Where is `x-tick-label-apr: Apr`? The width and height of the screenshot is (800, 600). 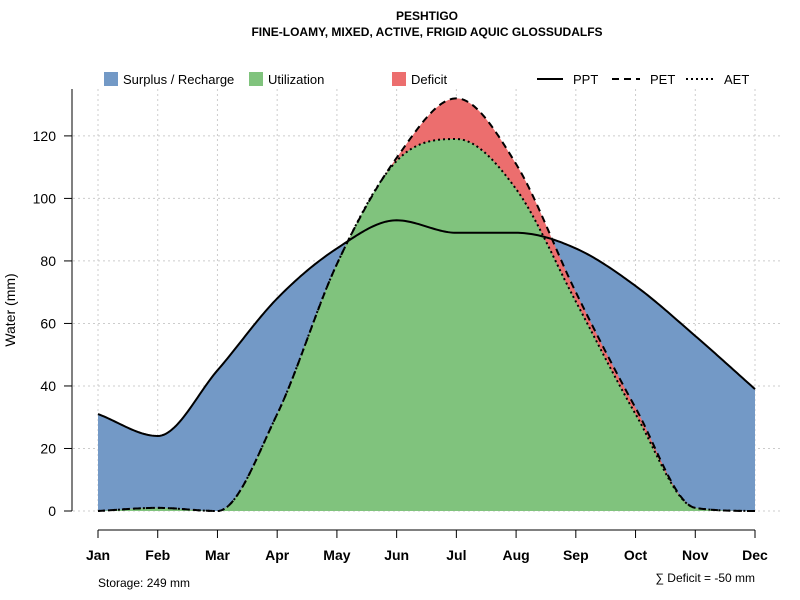 x-tick-label-apr: Apr is located at coordinates (277, 555).